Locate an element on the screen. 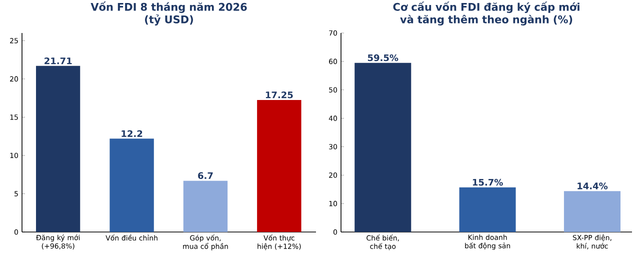 This screenshot has width=640, height=263. data-label: 15.7% is located at coordinates (487, 182).